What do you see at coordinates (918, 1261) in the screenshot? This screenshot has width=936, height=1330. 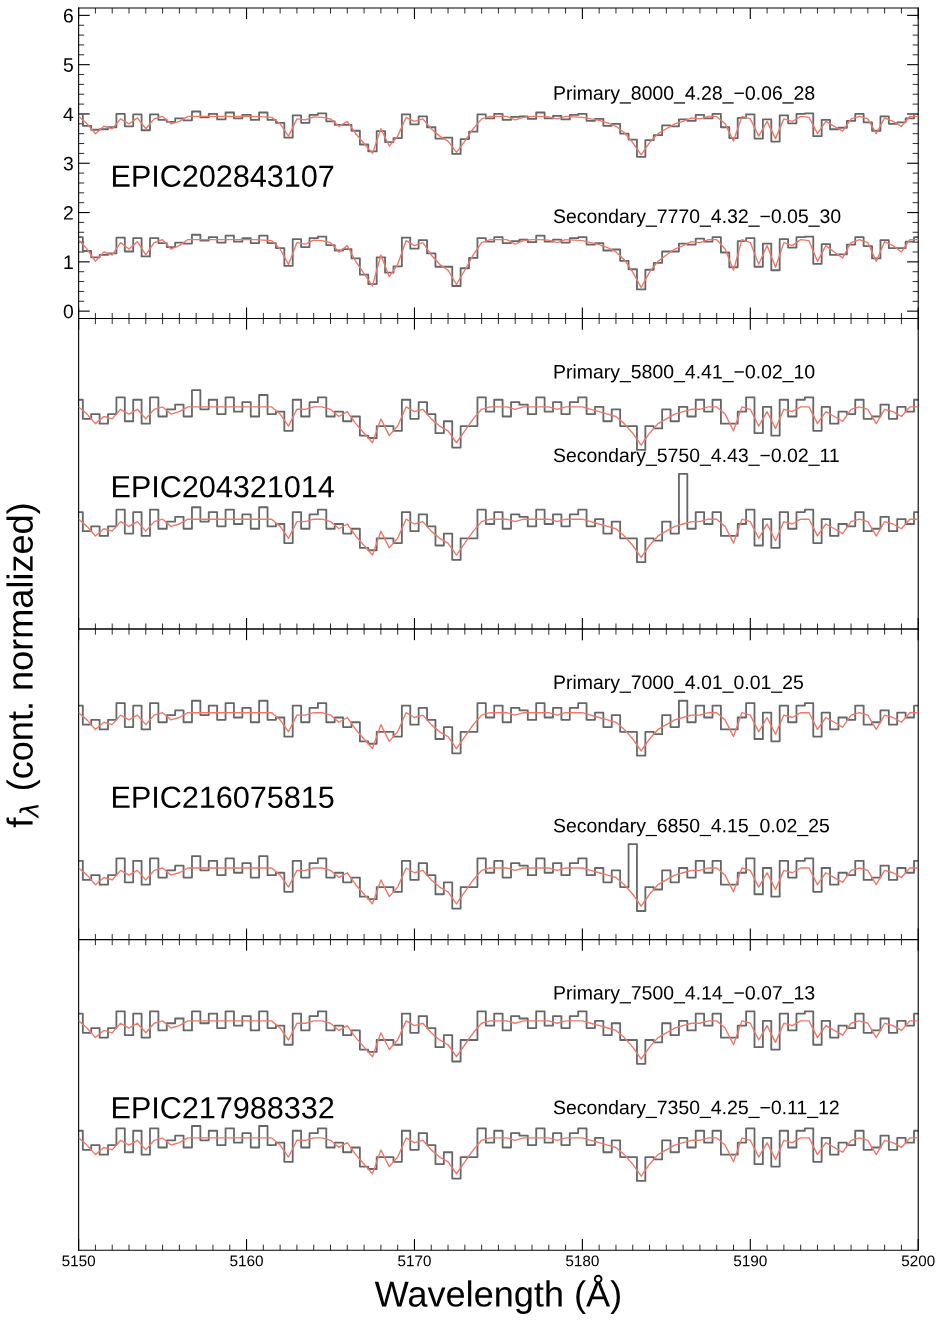 I see `x-tick-label: 5200` at bounding box center [918, 1261].